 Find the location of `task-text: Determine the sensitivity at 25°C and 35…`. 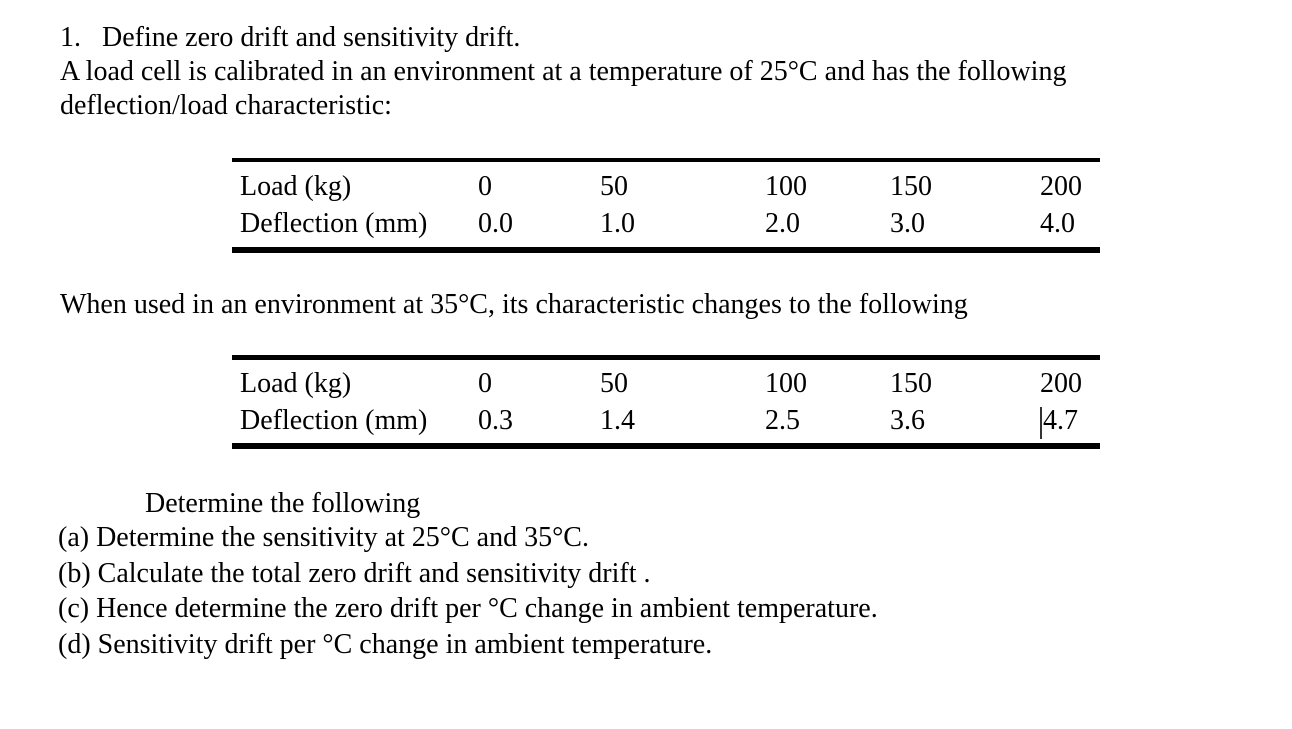

task-text: Determine the sensitivity at 25°C and 35… is located at coordinates (342, 537).